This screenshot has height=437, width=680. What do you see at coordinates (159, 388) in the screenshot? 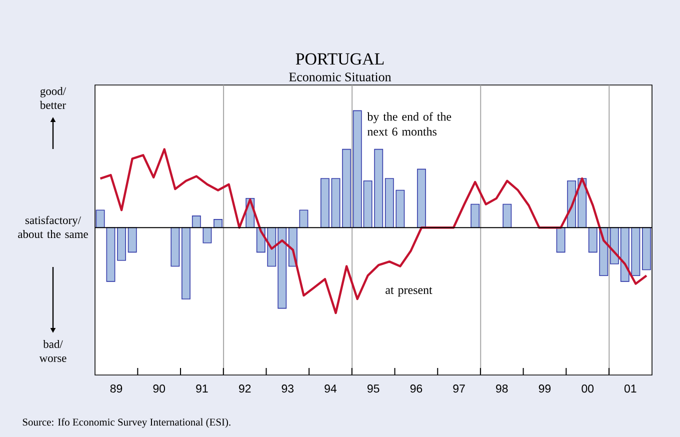
I see `x-tick-label: 90` at bounding box center [159, 388].